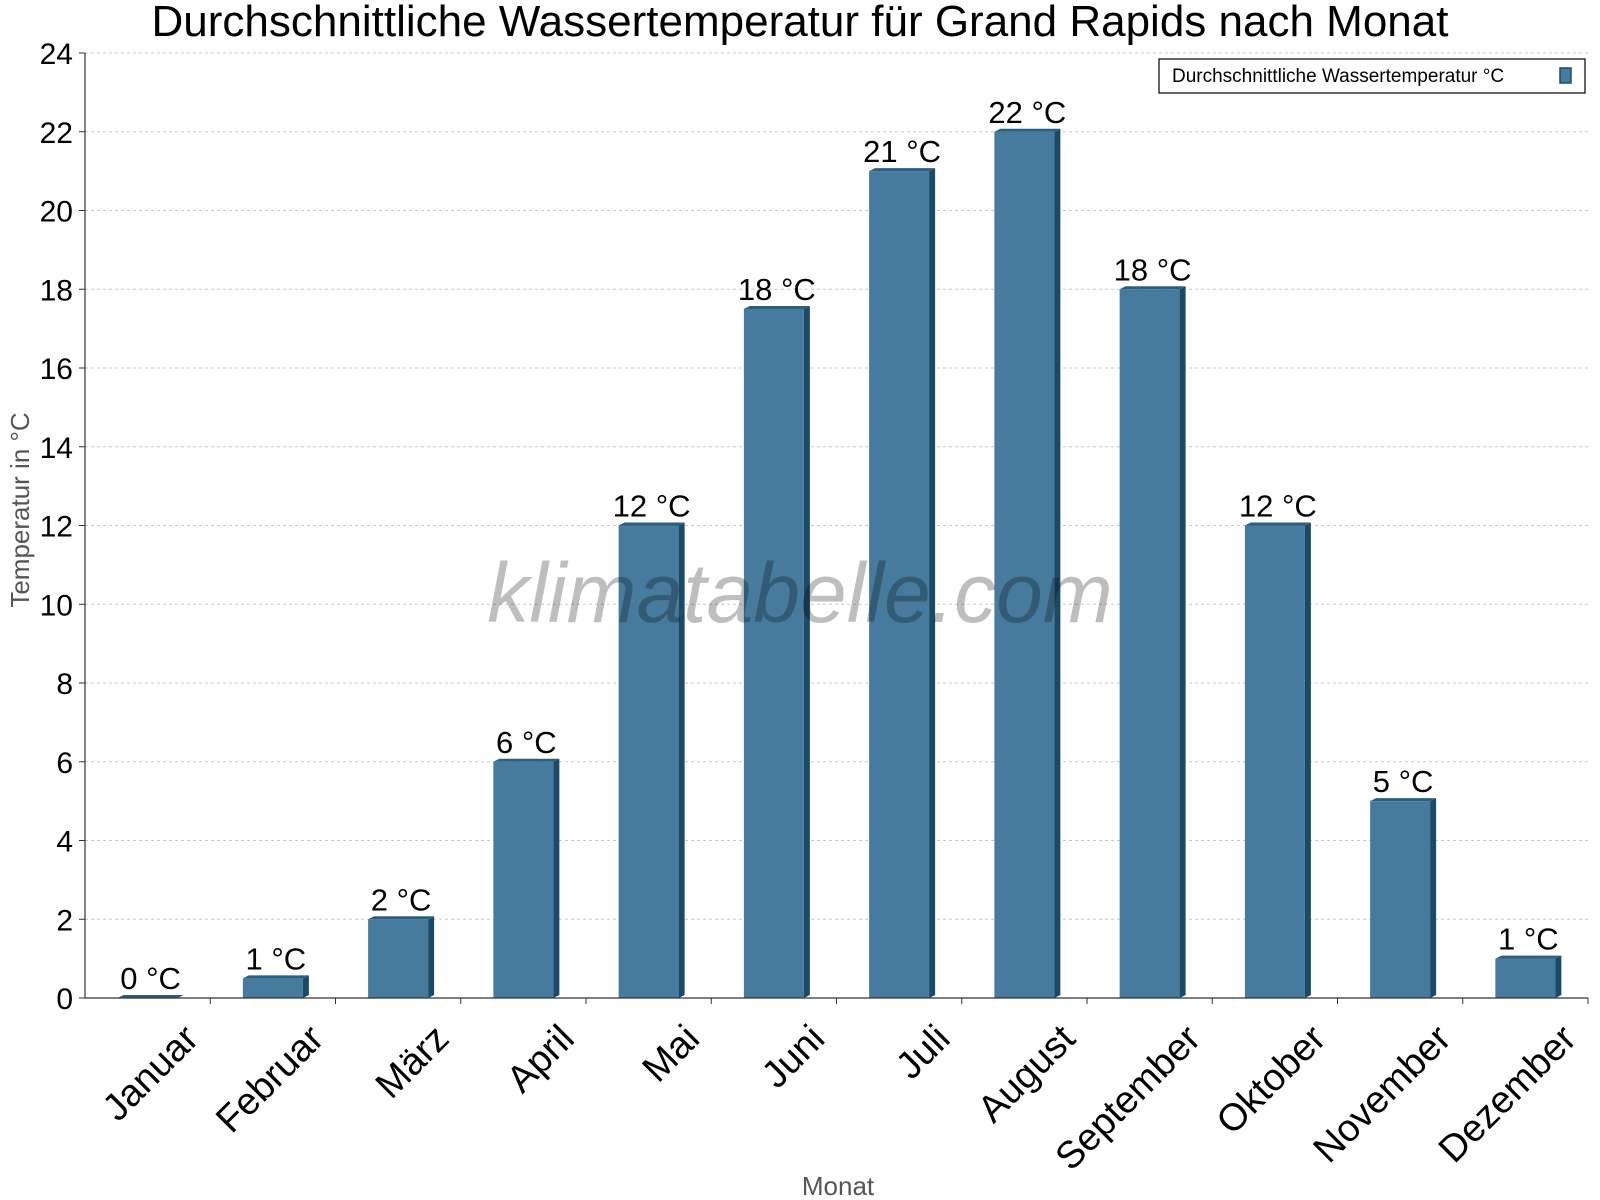 The image size is (1600, 1200). What do you see at coordinates (1272, 1080) in the screenshot?
I see `x-tick-label: Oktober` at bounding box center [1272, 1080].